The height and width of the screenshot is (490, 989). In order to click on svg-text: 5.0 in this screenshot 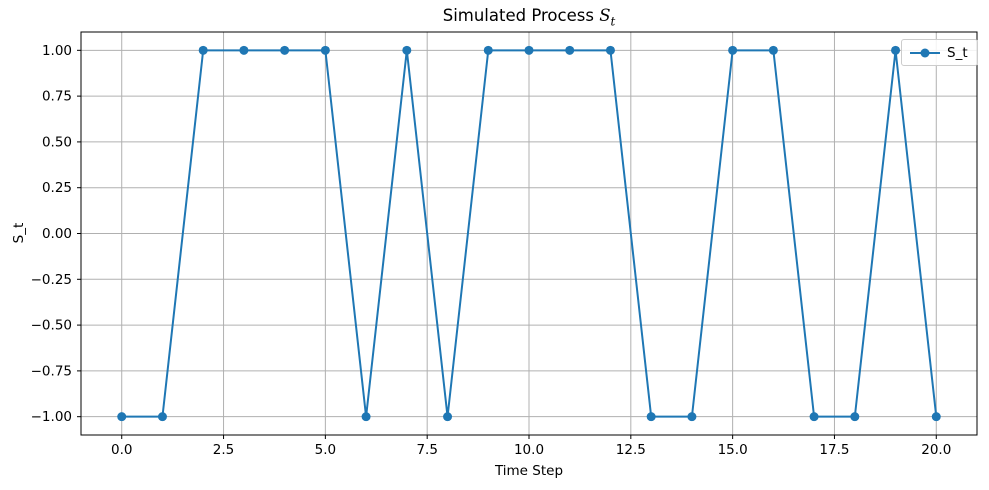, I will do `click(325, 450)`.